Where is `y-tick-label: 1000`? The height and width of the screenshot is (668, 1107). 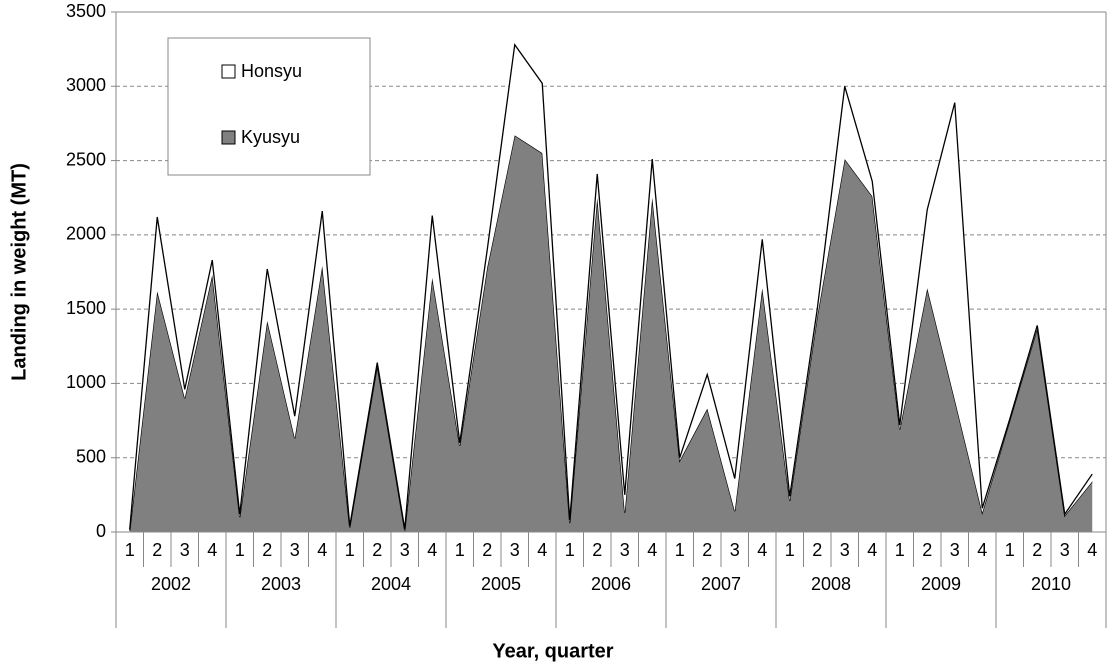 y-tick-label: 1000 is located at coordinates (86, 382).